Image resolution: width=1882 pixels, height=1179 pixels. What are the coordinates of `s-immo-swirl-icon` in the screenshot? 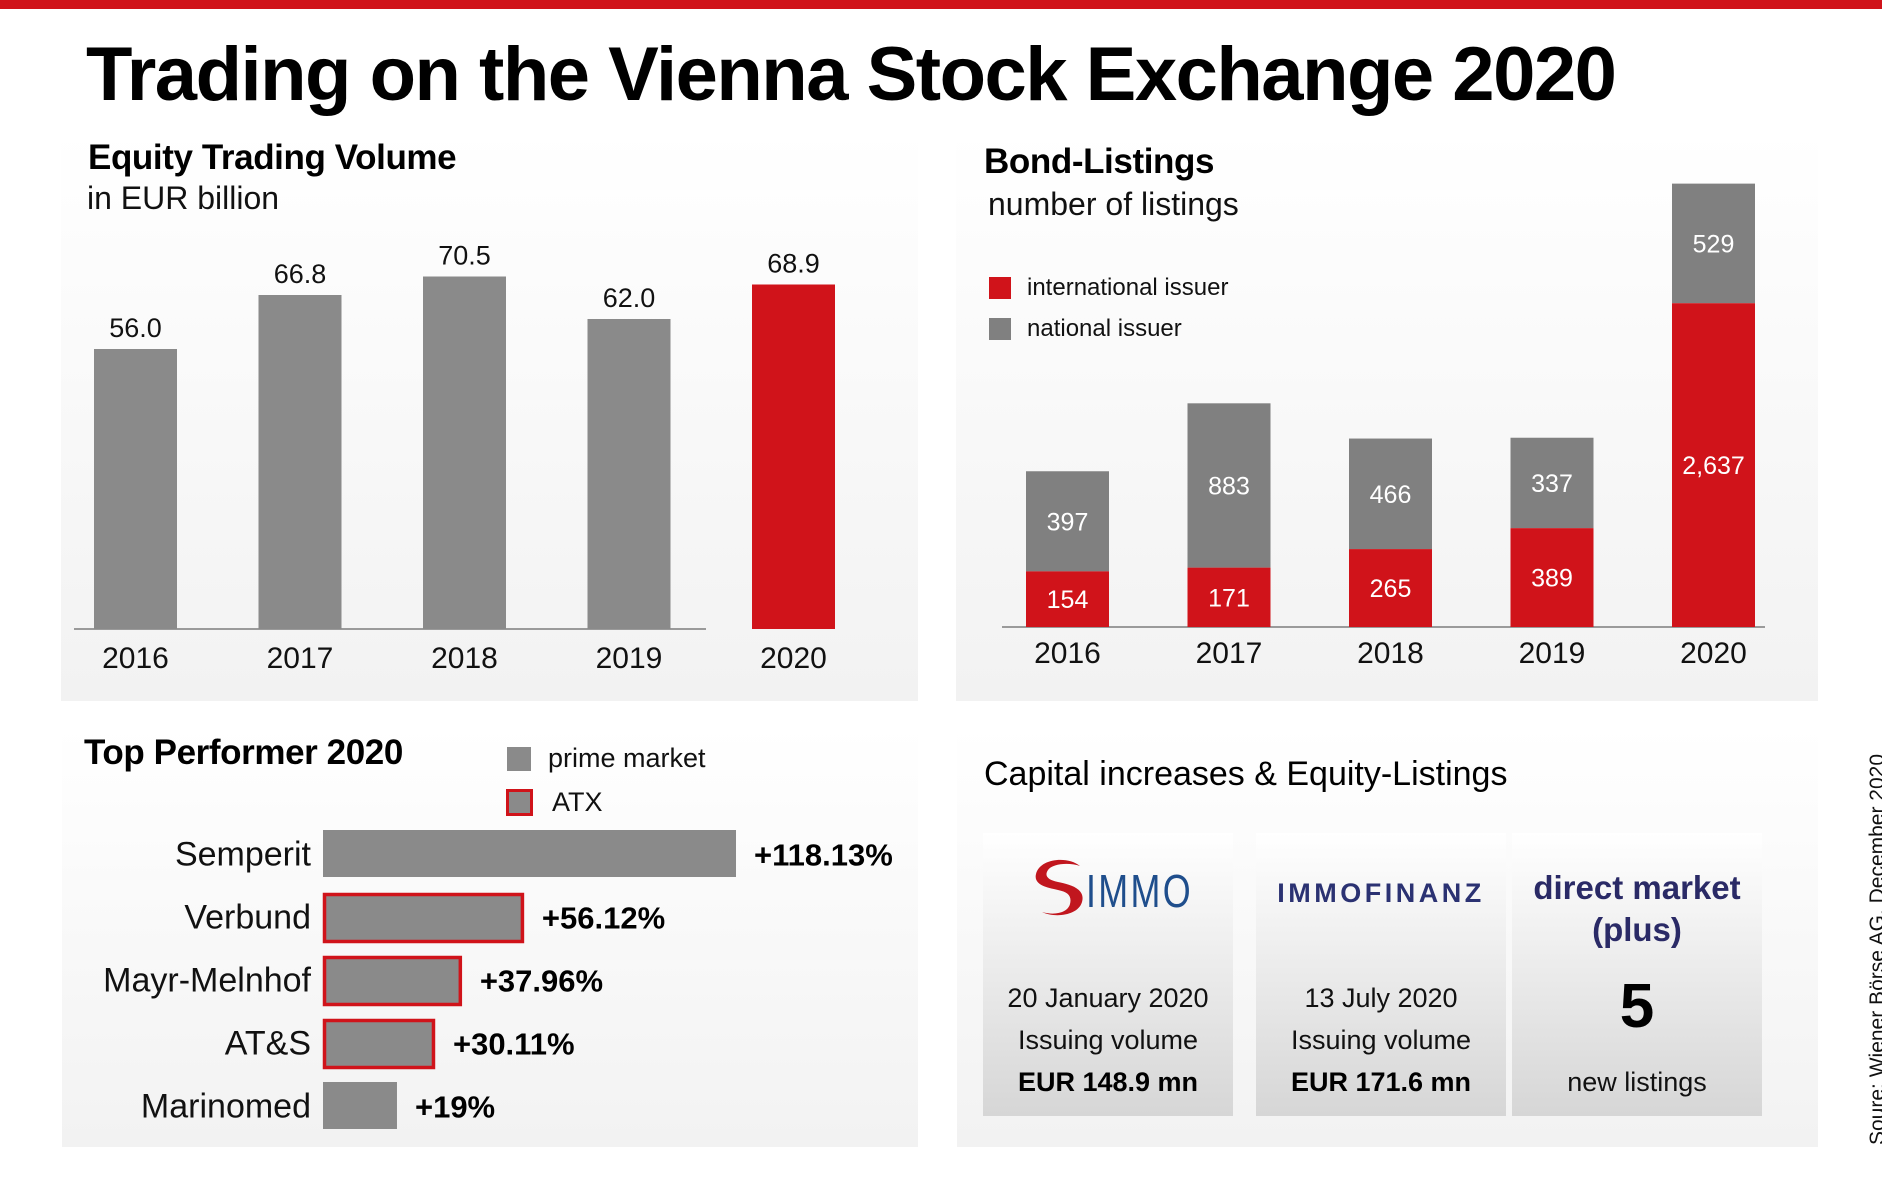 It's located at (1059, 887).